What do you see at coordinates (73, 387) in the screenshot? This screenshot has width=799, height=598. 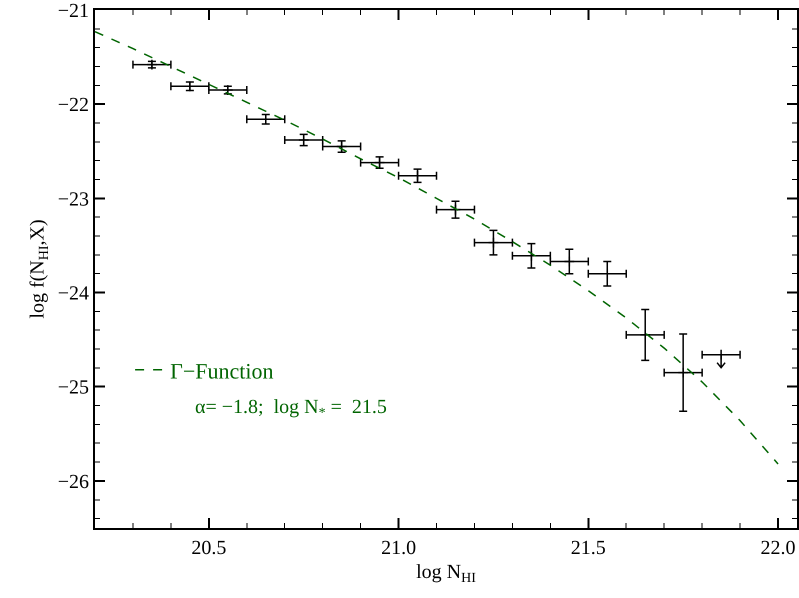 I see `y-tick-label: −25` at bounding box center [73, 387].